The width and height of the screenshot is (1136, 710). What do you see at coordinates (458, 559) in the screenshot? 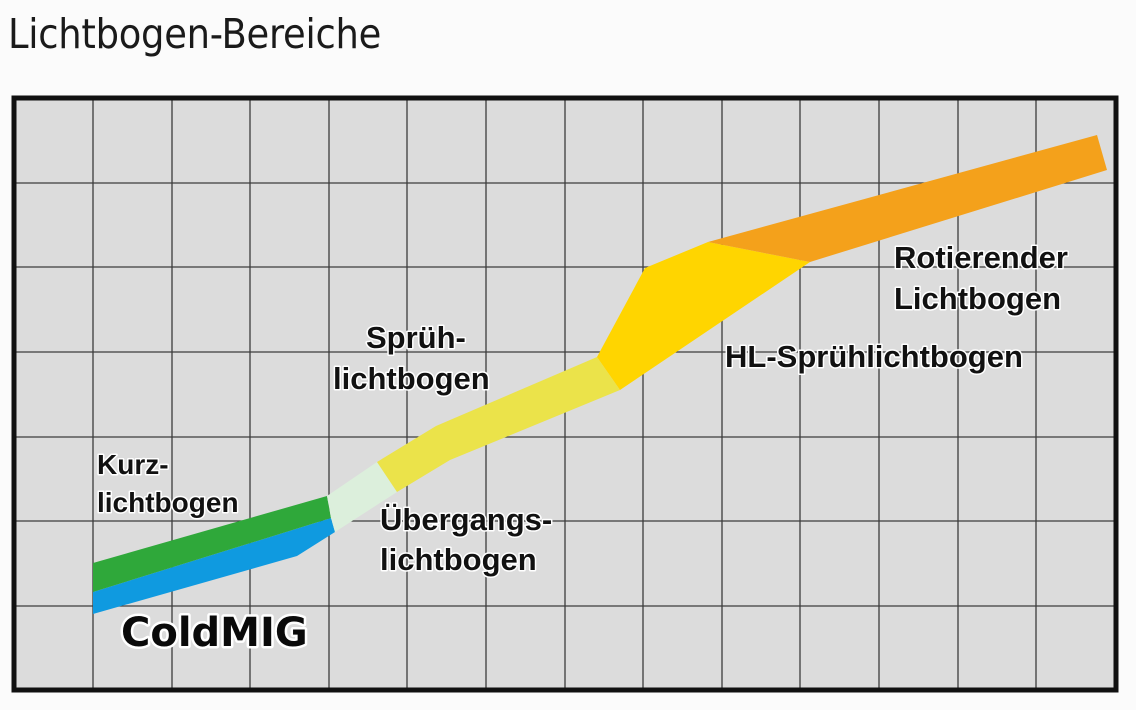
I see `label-uebergangslichtbogen-line2: lichtbogen` at bounding box center [458, 559].